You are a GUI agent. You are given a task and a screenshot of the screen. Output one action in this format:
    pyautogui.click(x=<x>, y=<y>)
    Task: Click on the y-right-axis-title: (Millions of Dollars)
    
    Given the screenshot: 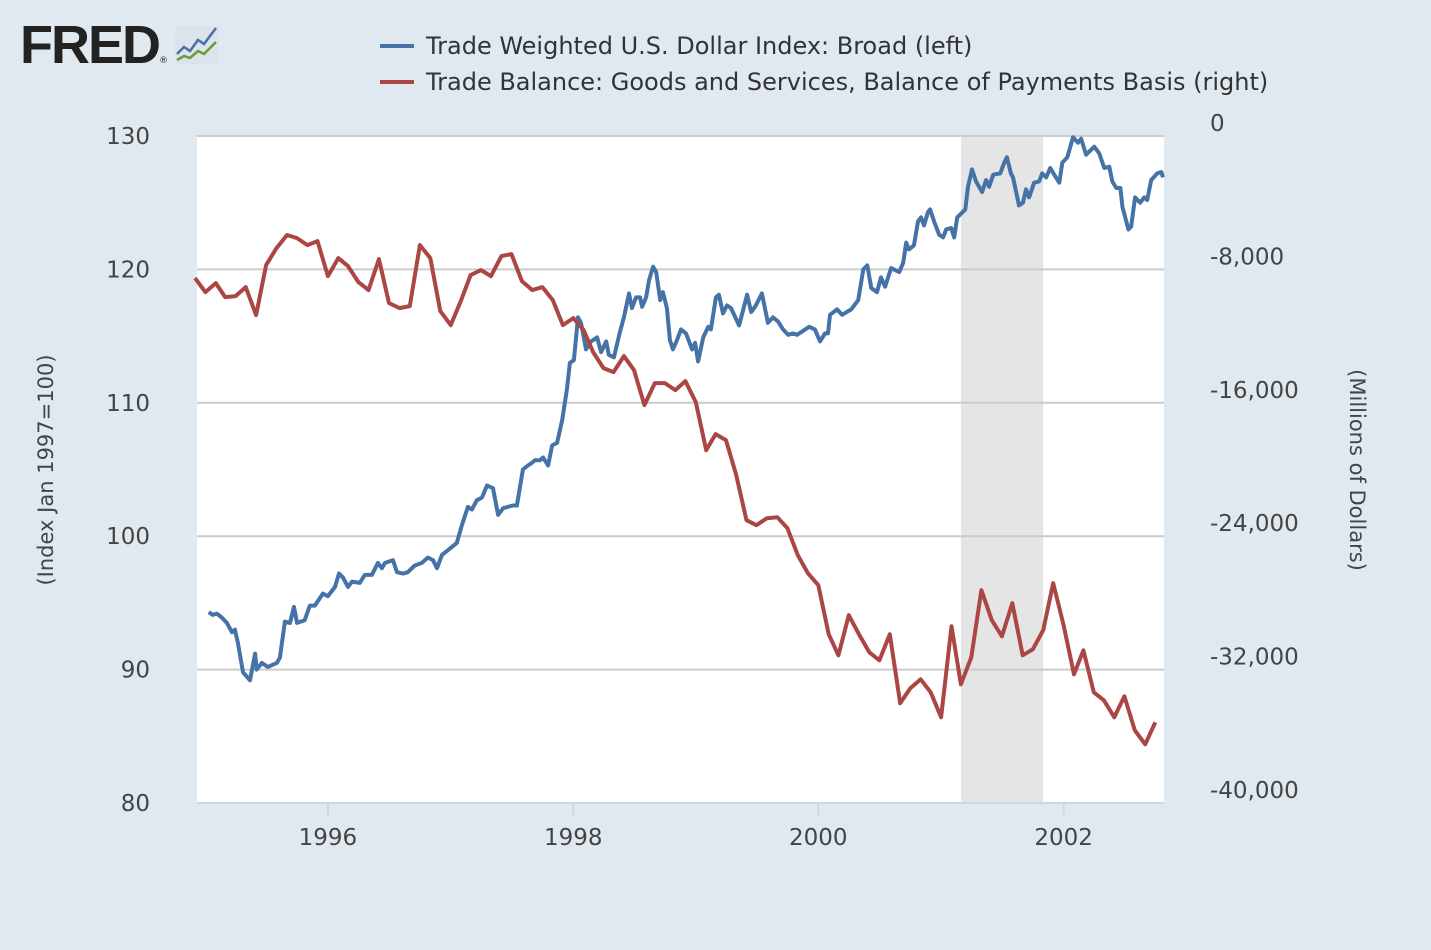 What is the action you would take?
    pyautogui.click(x=1357, y=470)
    